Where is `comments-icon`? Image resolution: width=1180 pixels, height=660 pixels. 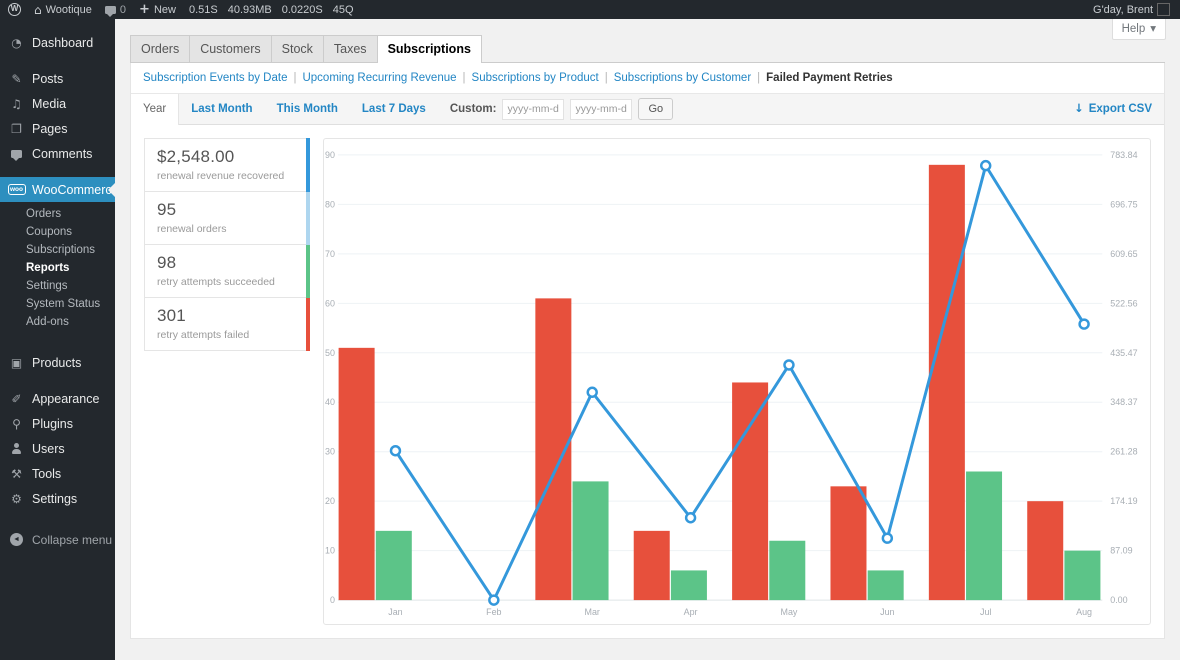
comments-icon is located at coordinates (16, 155).